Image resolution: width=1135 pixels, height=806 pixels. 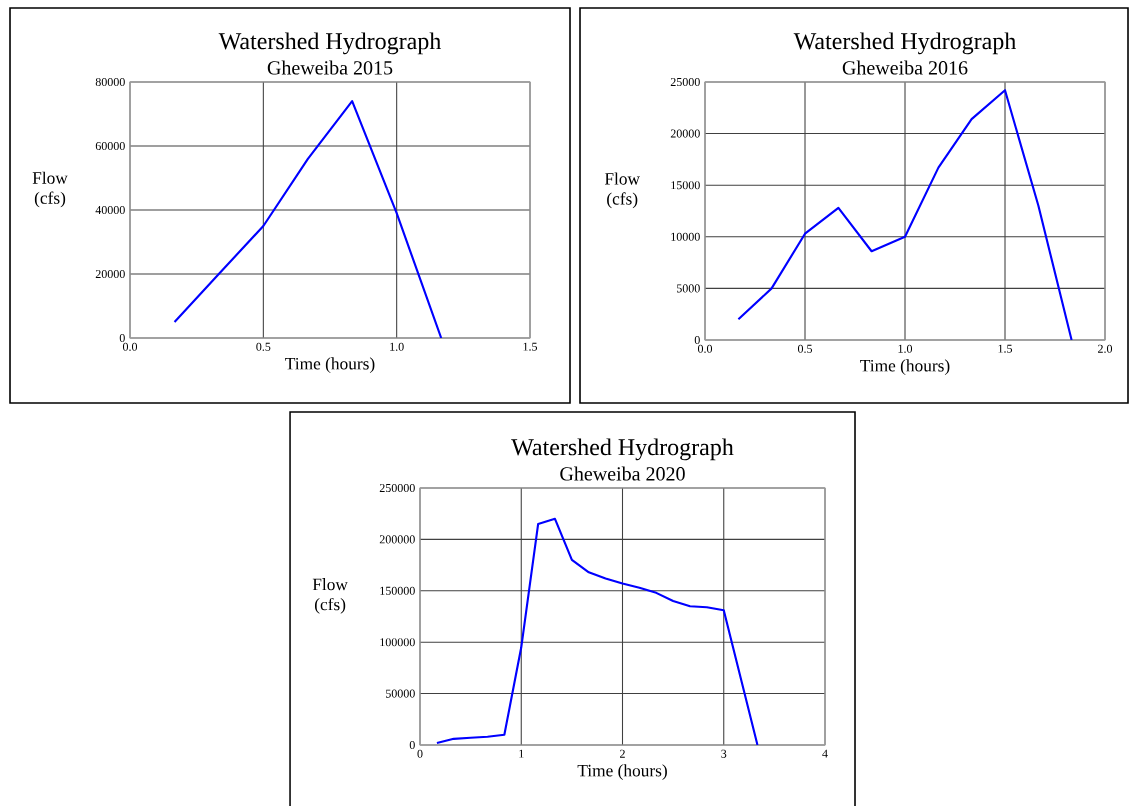 What do you see at coordinates (400, 693) in the screenshot?
I see `y-tick-label: 50000` at bounding box center [400, 693].